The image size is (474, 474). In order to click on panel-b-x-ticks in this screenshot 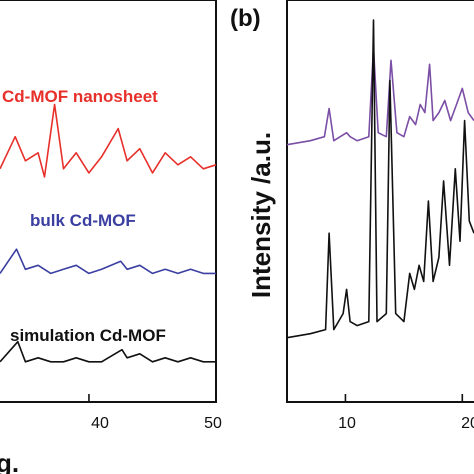, I will do `click(404, 398)`.